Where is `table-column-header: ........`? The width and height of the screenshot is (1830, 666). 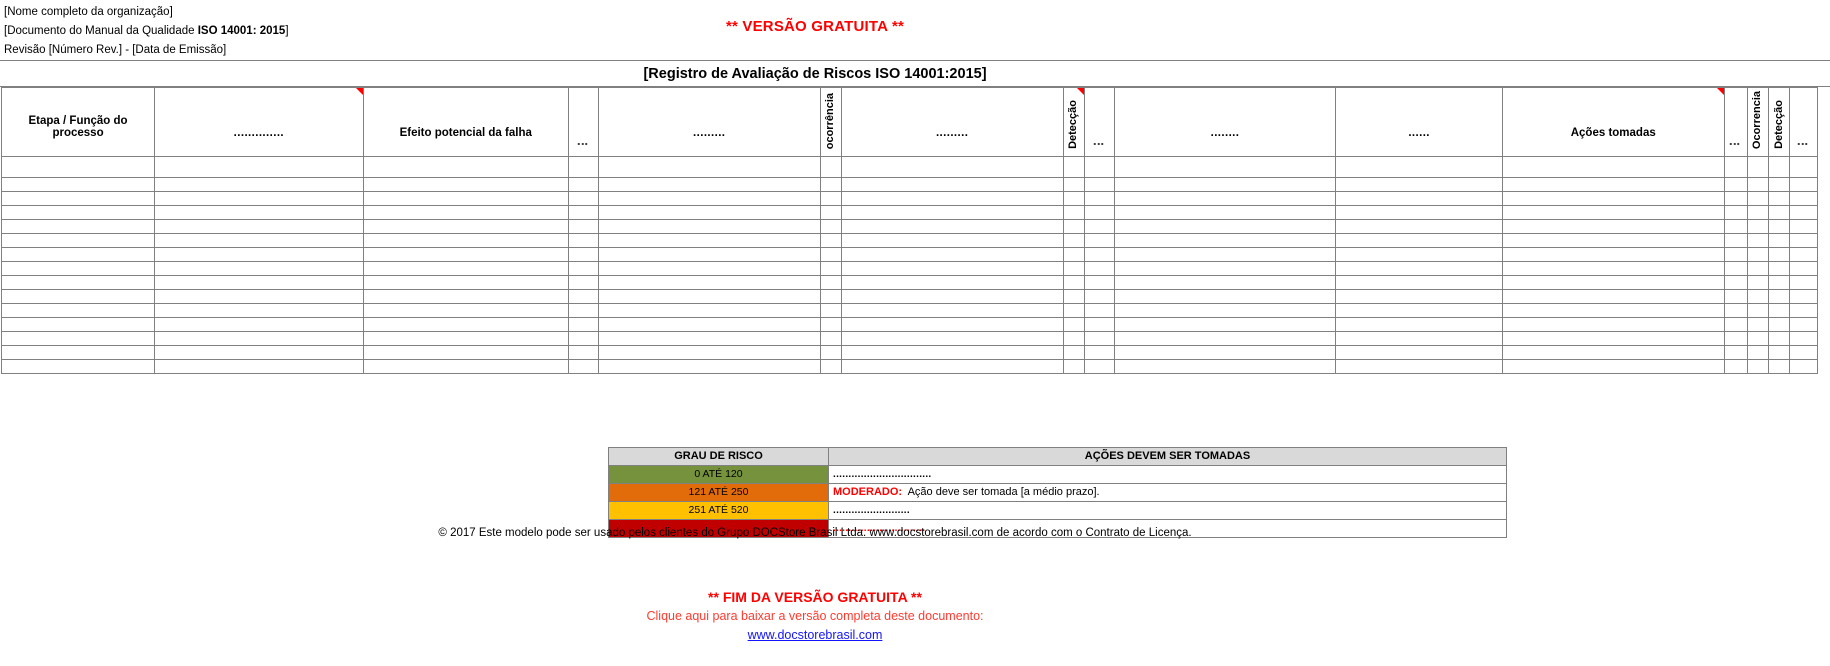 table-column-header: ........ is located at coordinates (1225, 122).